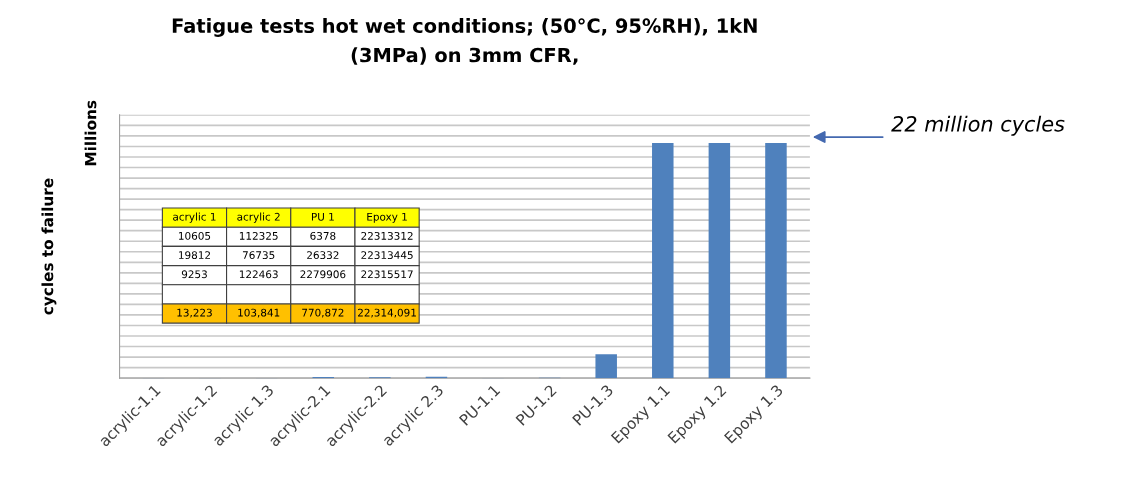  Describe the element at coordinates (323, 274) in the screenshot. I see `annotation: 2279906` at that location.